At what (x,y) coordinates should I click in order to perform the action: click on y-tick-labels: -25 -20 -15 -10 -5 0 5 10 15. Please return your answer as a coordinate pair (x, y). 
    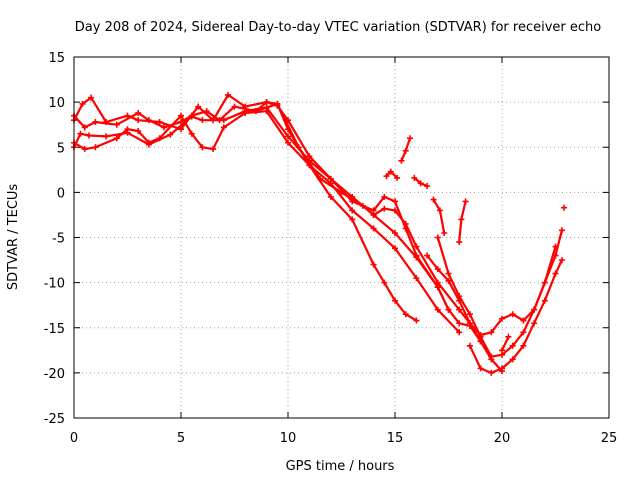
    Looking at the image, I should click on (54, 239).